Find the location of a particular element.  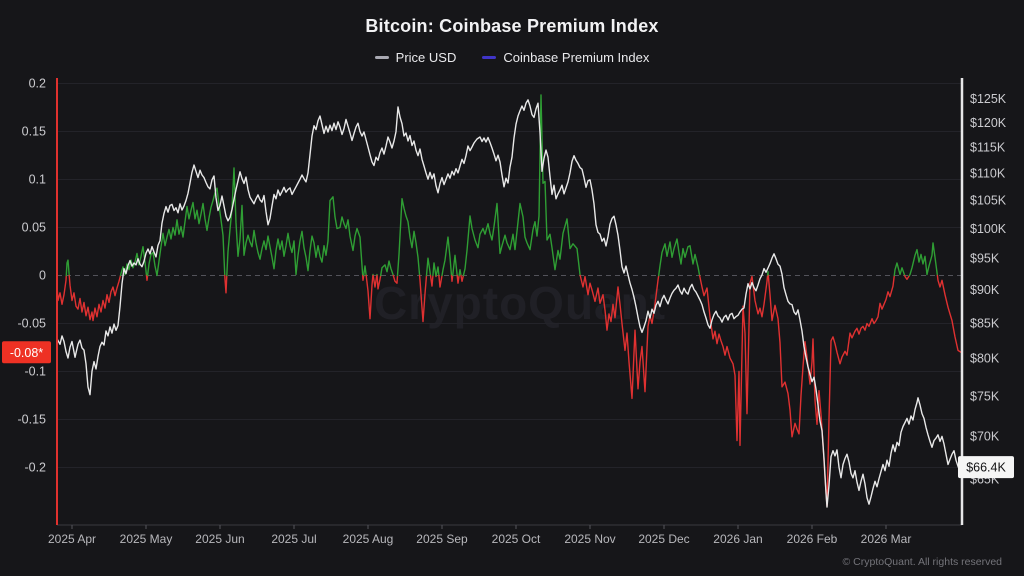

copyright-text: © CryptoQuant. All rights reserved is located at coordinates (922, 562).